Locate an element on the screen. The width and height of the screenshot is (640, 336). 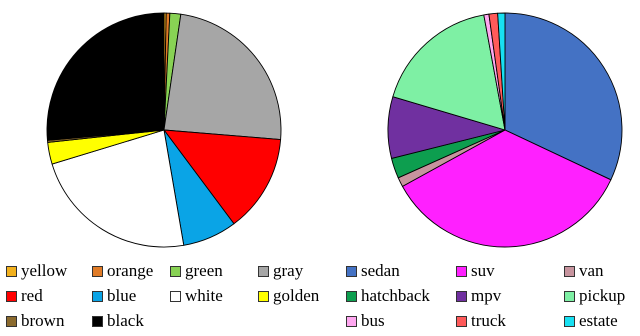
legend-item-sedan: sedan is located at coordinates (373, 271).